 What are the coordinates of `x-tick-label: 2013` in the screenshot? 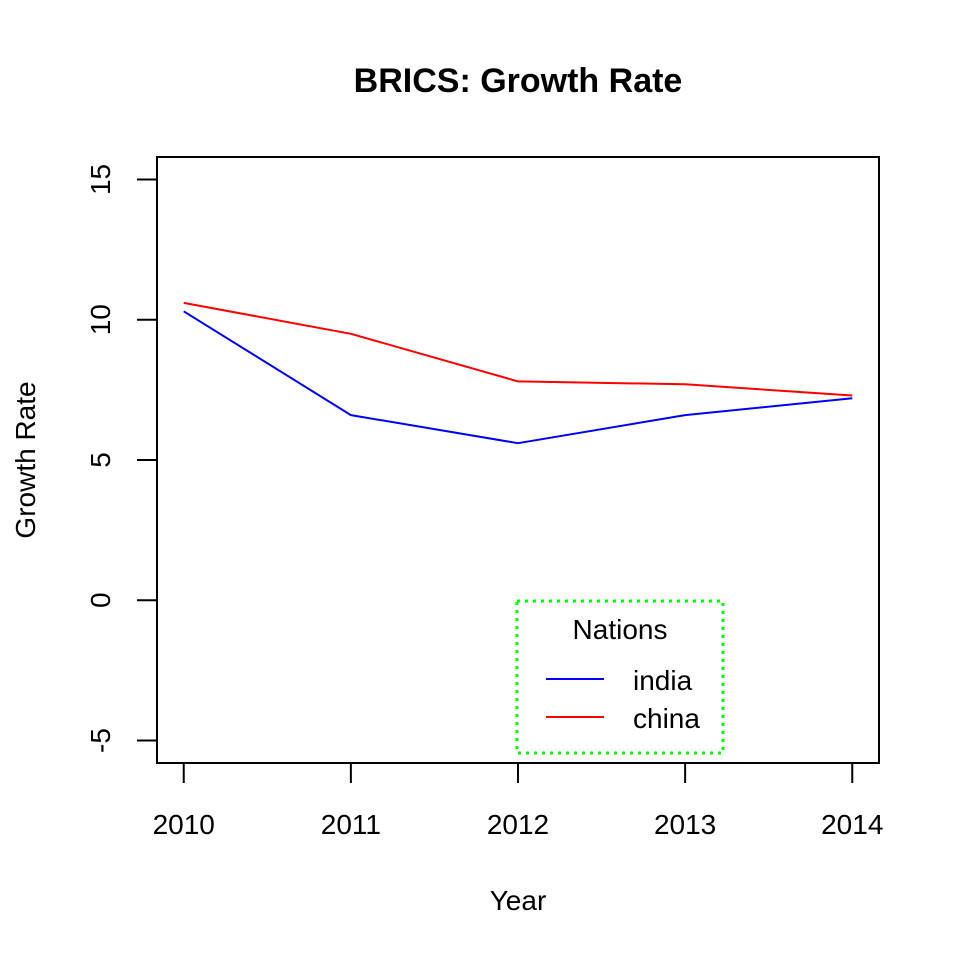 It's located at (685, 824).